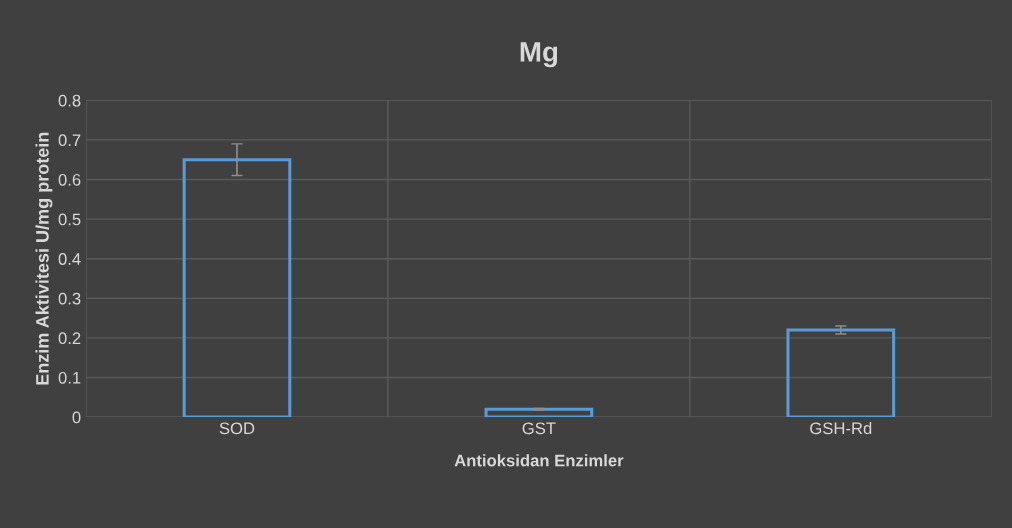 The height and width of the screenshot is (528, 1012). Describe the element at coordinates (69, 140) in the screenshot. I see `y-tick-label: 0.7` at that location.